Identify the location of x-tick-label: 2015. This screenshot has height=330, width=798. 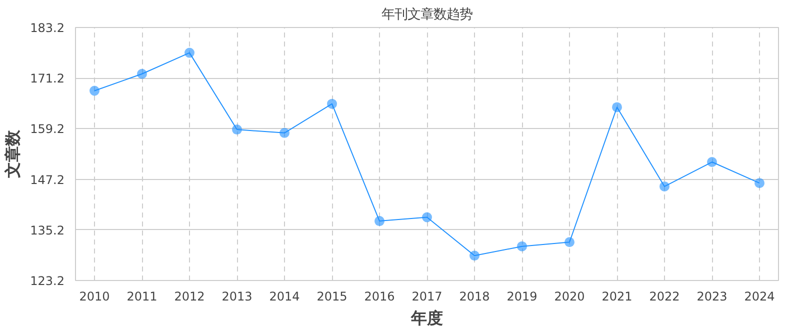
(332, 297).